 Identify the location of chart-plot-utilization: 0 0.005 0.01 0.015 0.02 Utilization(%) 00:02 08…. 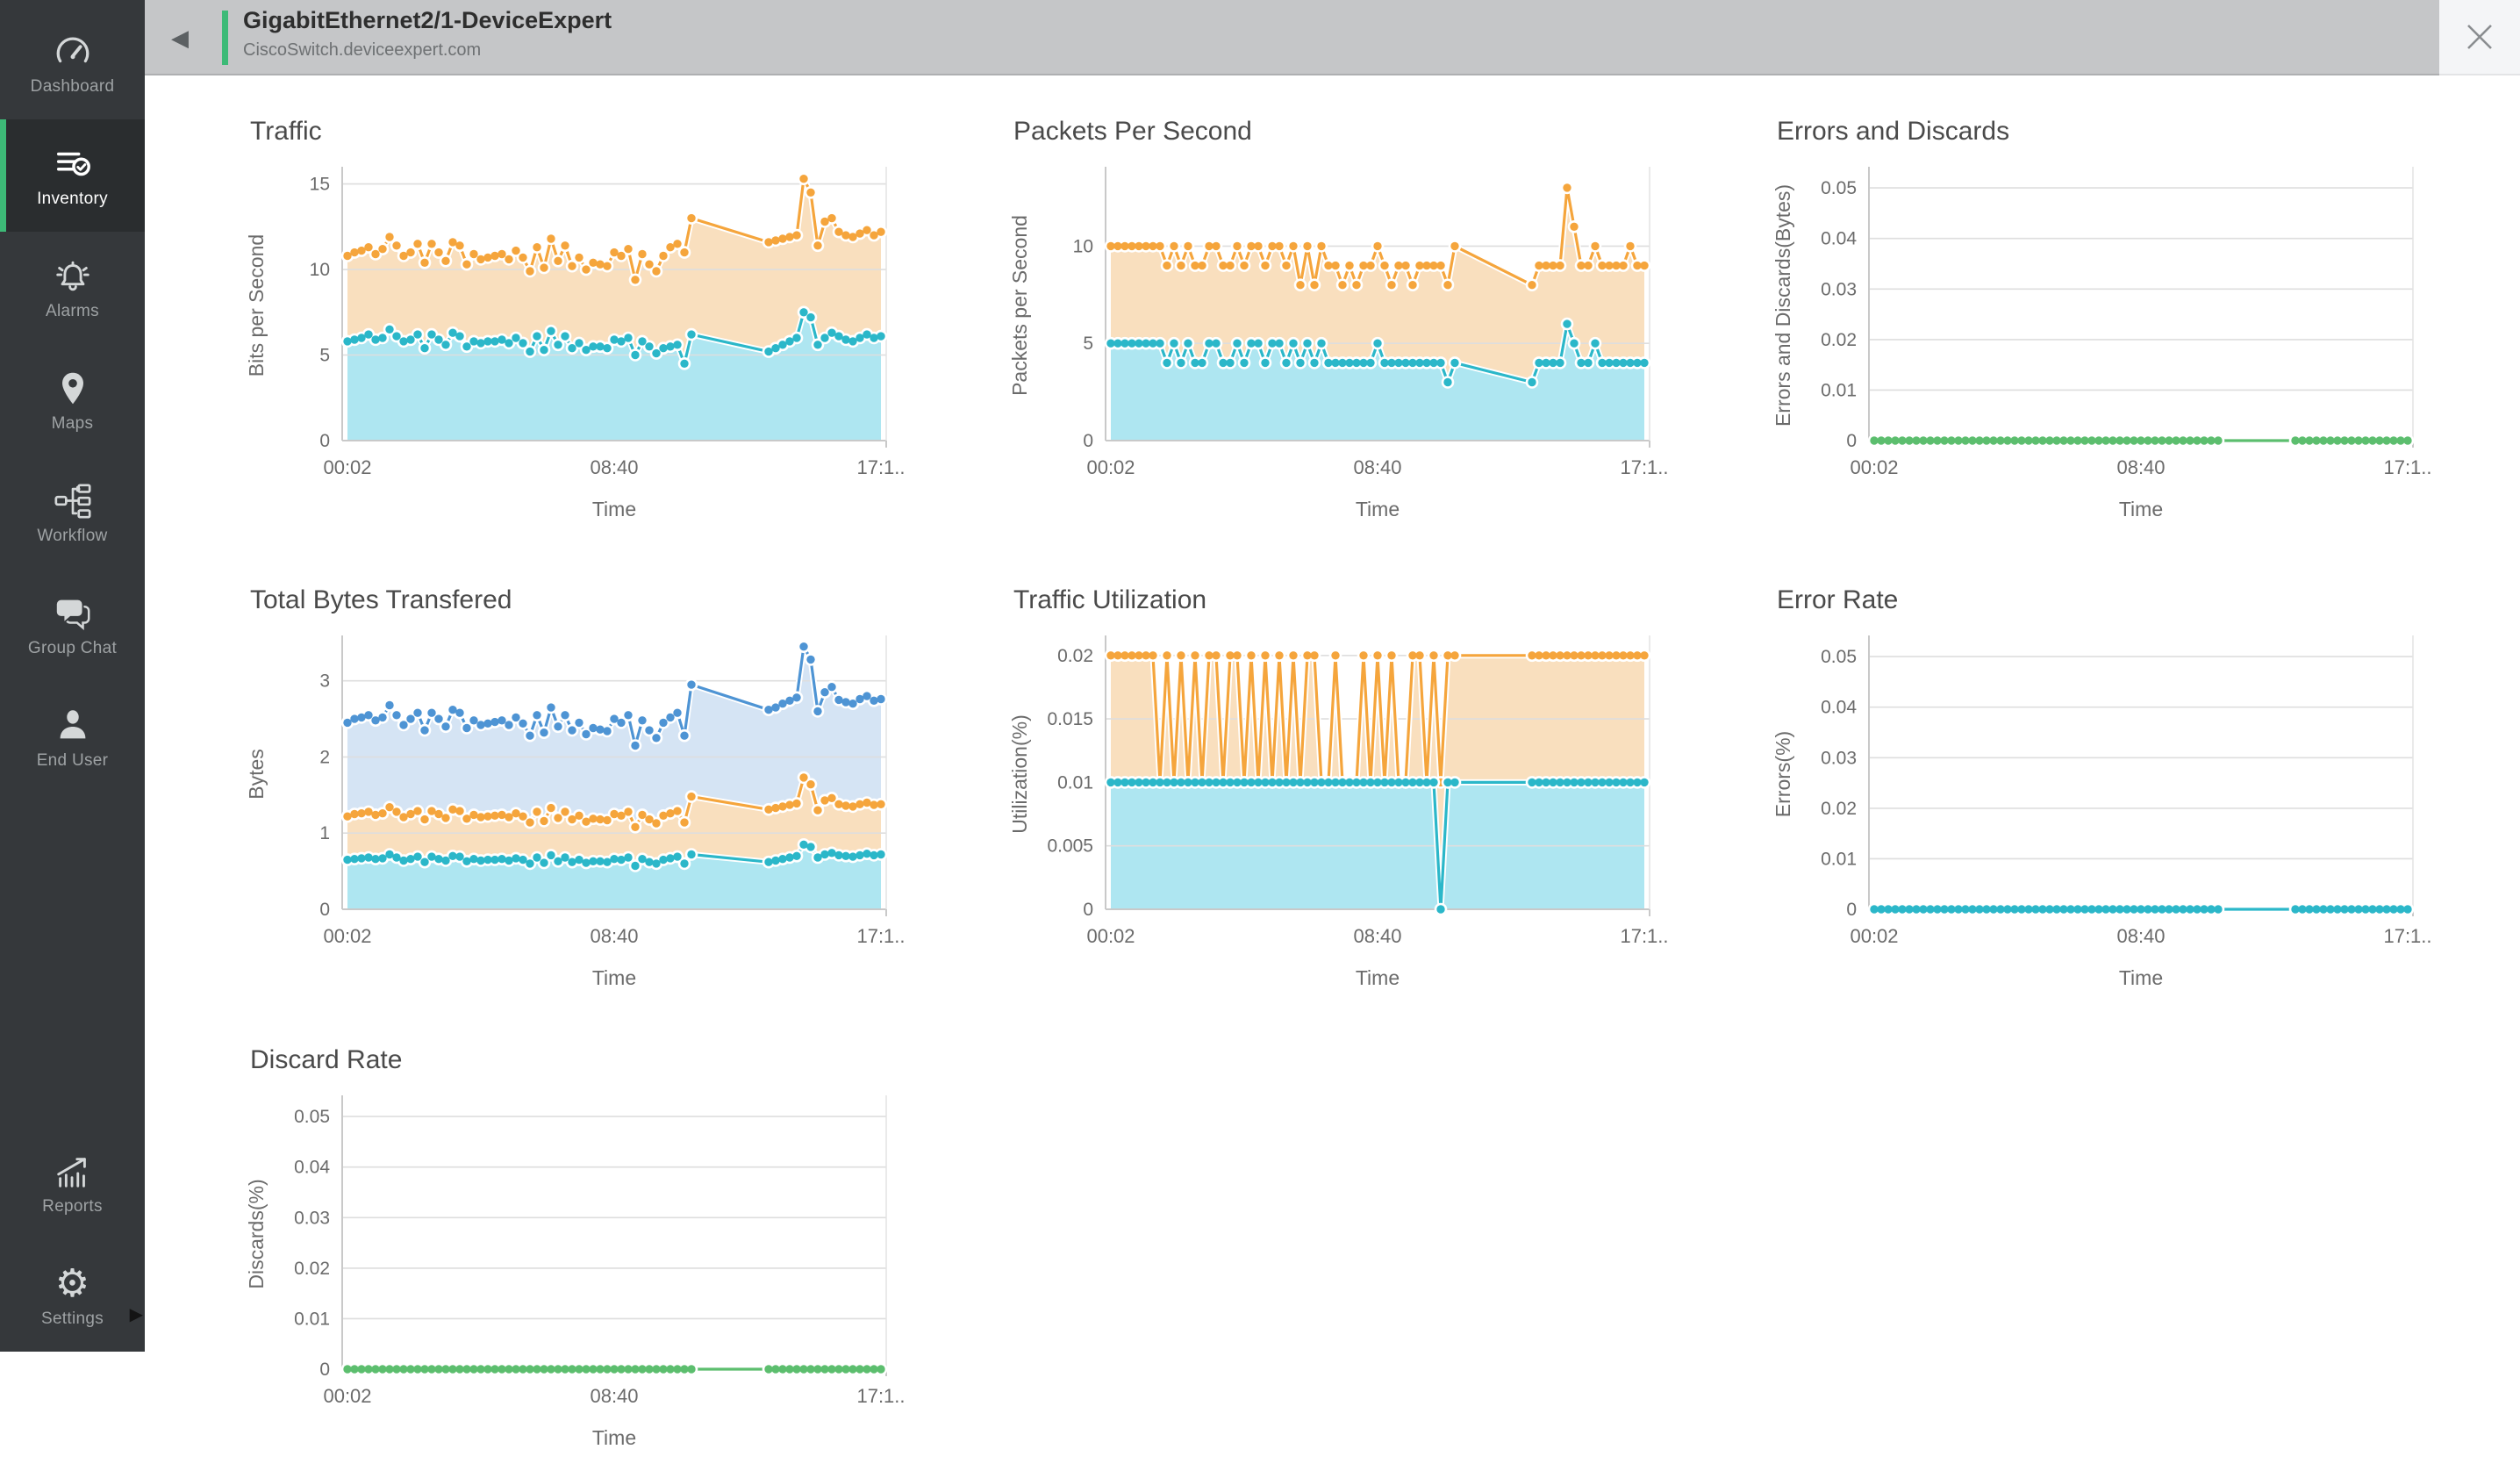
(1346, 821).